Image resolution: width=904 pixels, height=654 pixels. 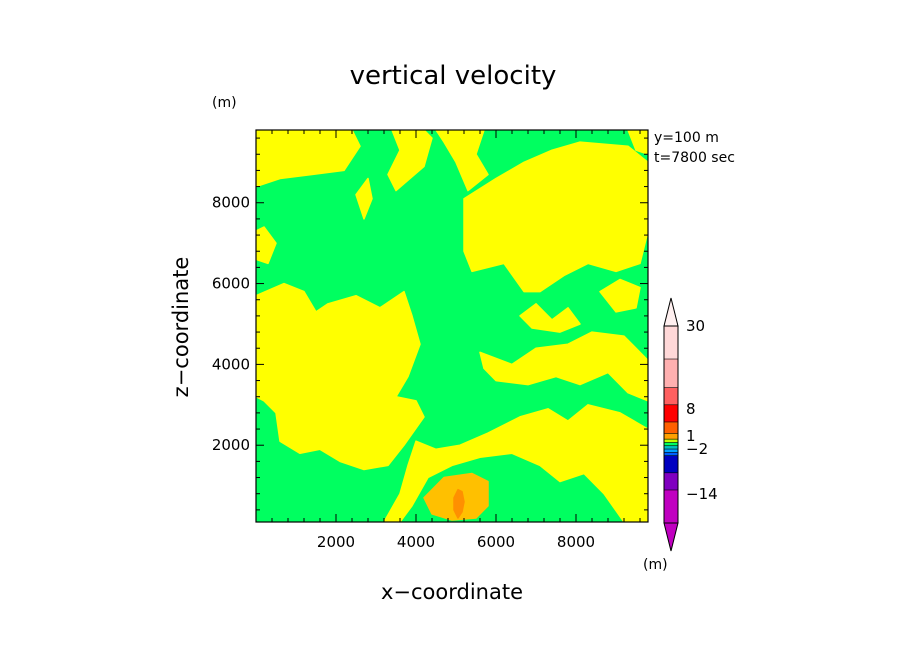 I want to click on colorbar-tick-label: −2, so click(x=697, y=449).